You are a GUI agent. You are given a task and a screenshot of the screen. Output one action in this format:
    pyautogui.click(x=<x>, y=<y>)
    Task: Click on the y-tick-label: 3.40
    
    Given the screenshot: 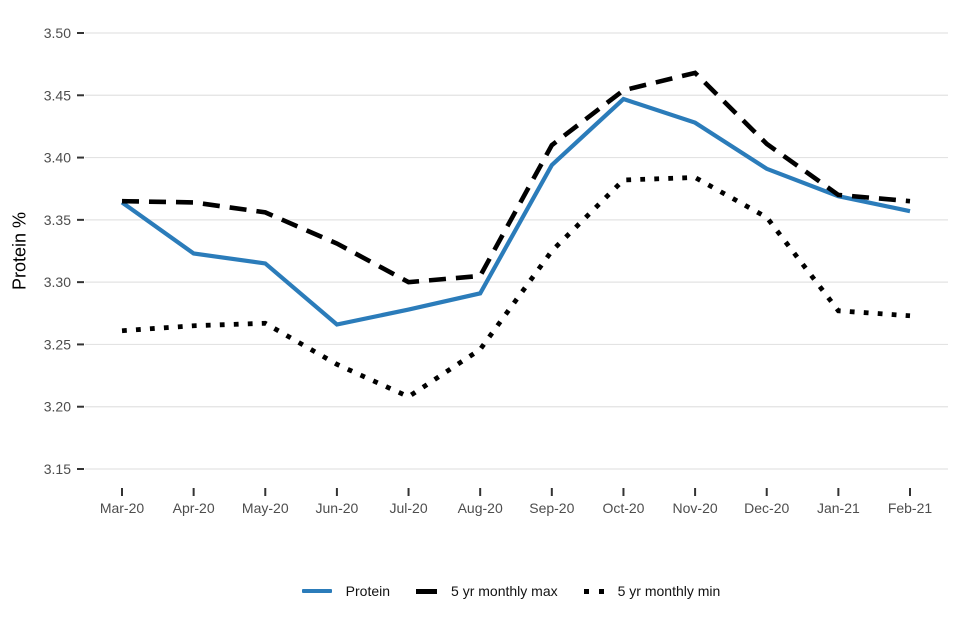 What is the action you would take?
    pyautogui.click(x=57, y=158)
    